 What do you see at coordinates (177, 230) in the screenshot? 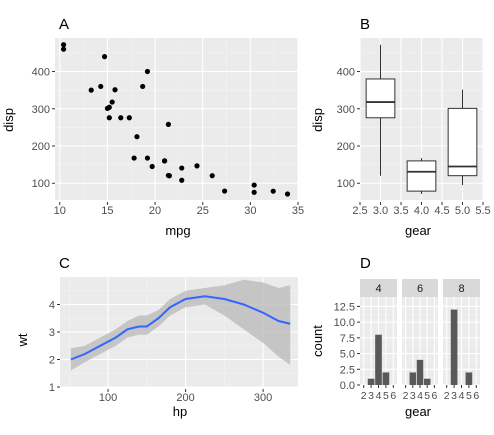
I see `panel-a-xlabel: mpg` at bounding box center [177, 230].